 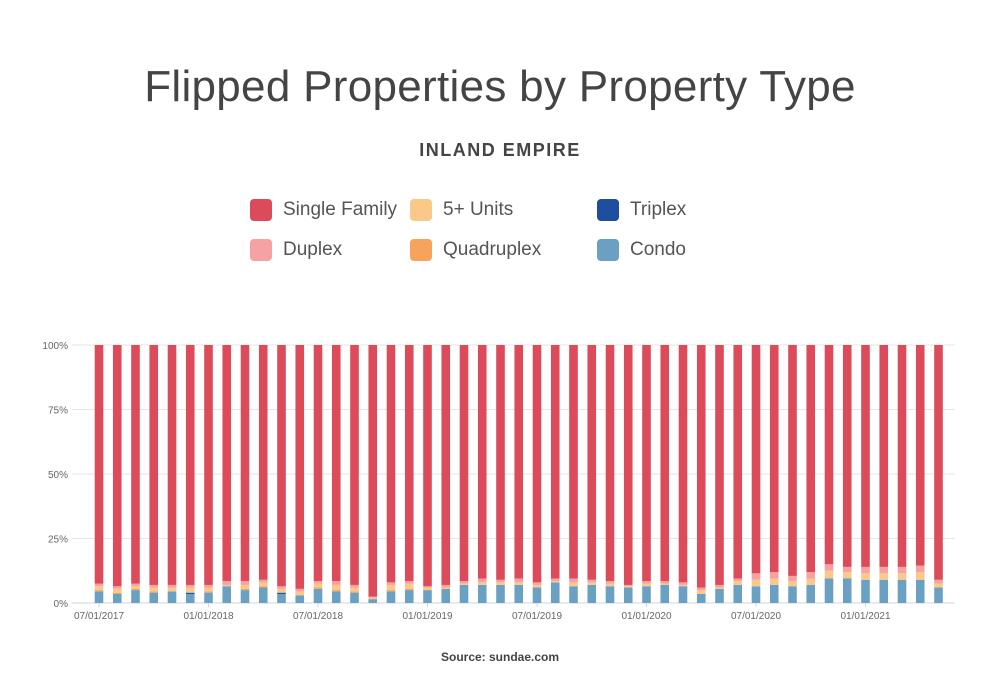 I want to click on legend-item-single-family: Single Family, so click(x=323, y=210).